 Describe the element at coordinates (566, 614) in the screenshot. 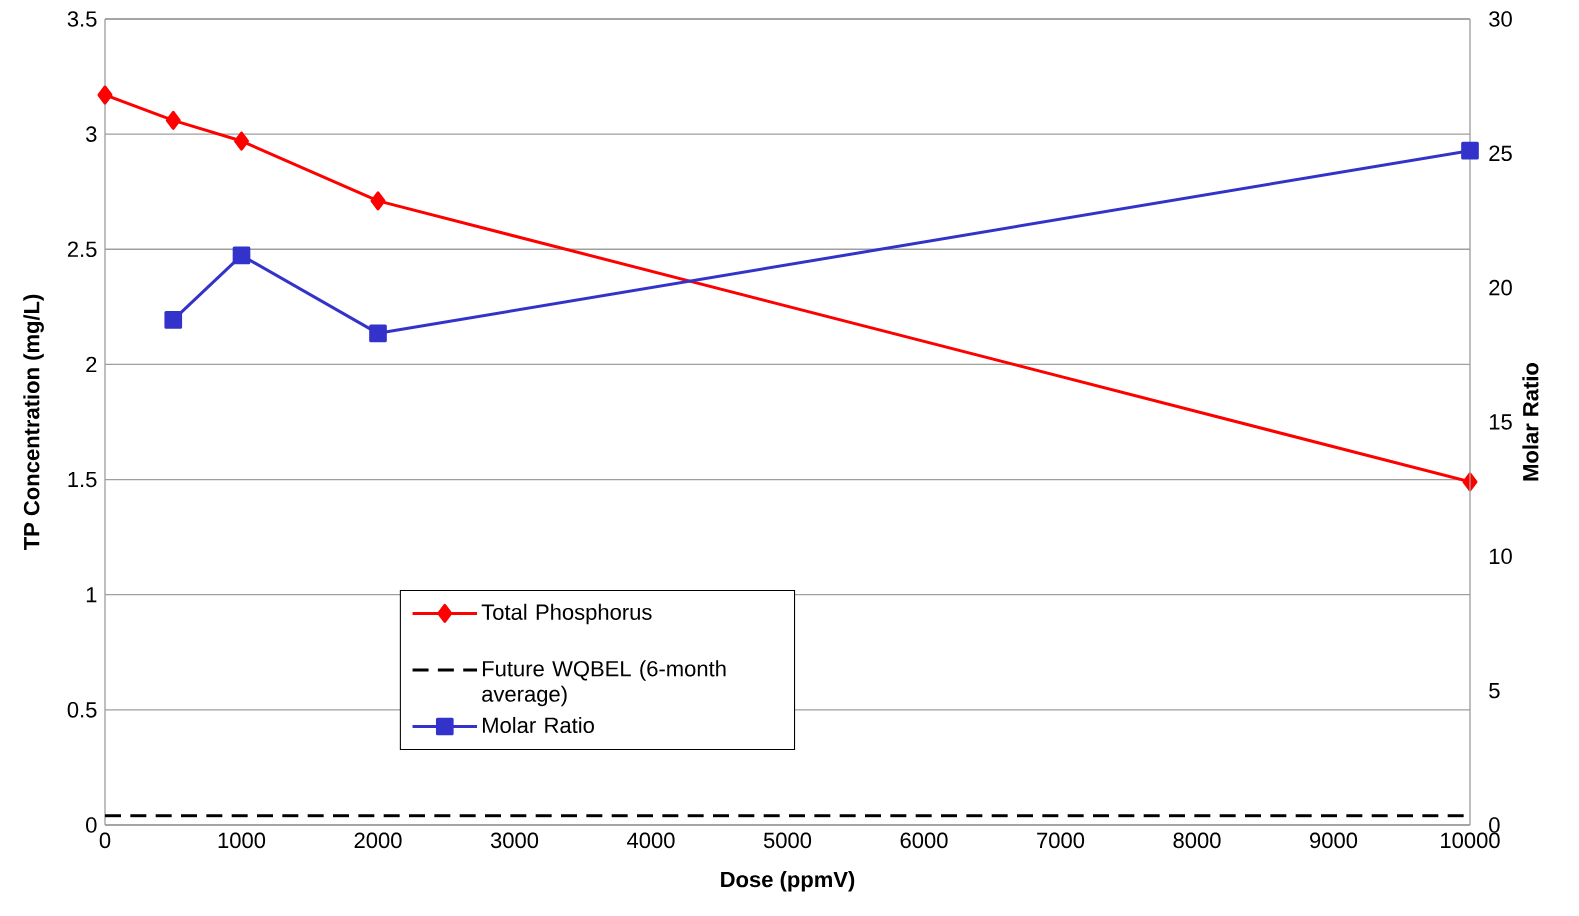

I see `legend-label: Total Phosphorus` at that location.